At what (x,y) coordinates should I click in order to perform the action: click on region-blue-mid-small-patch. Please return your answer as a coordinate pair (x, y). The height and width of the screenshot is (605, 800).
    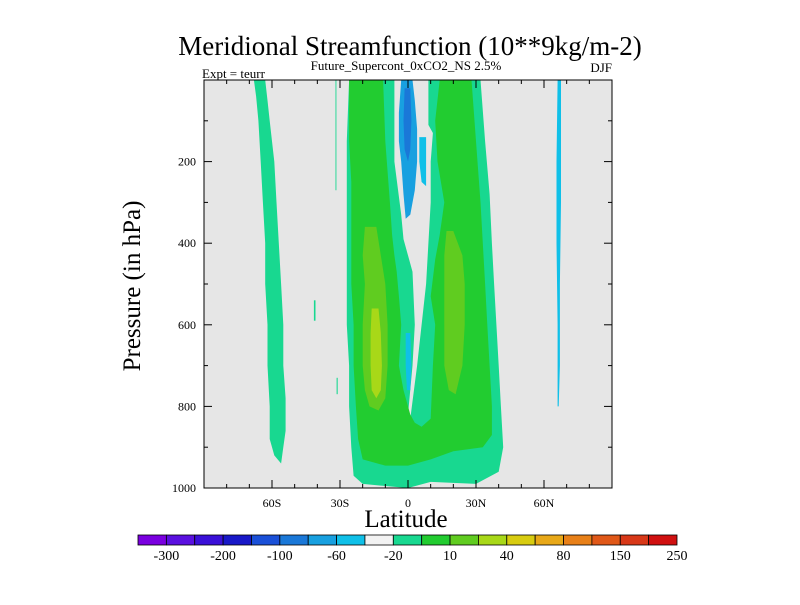
    Looking at the image, I should click on (408, 362).